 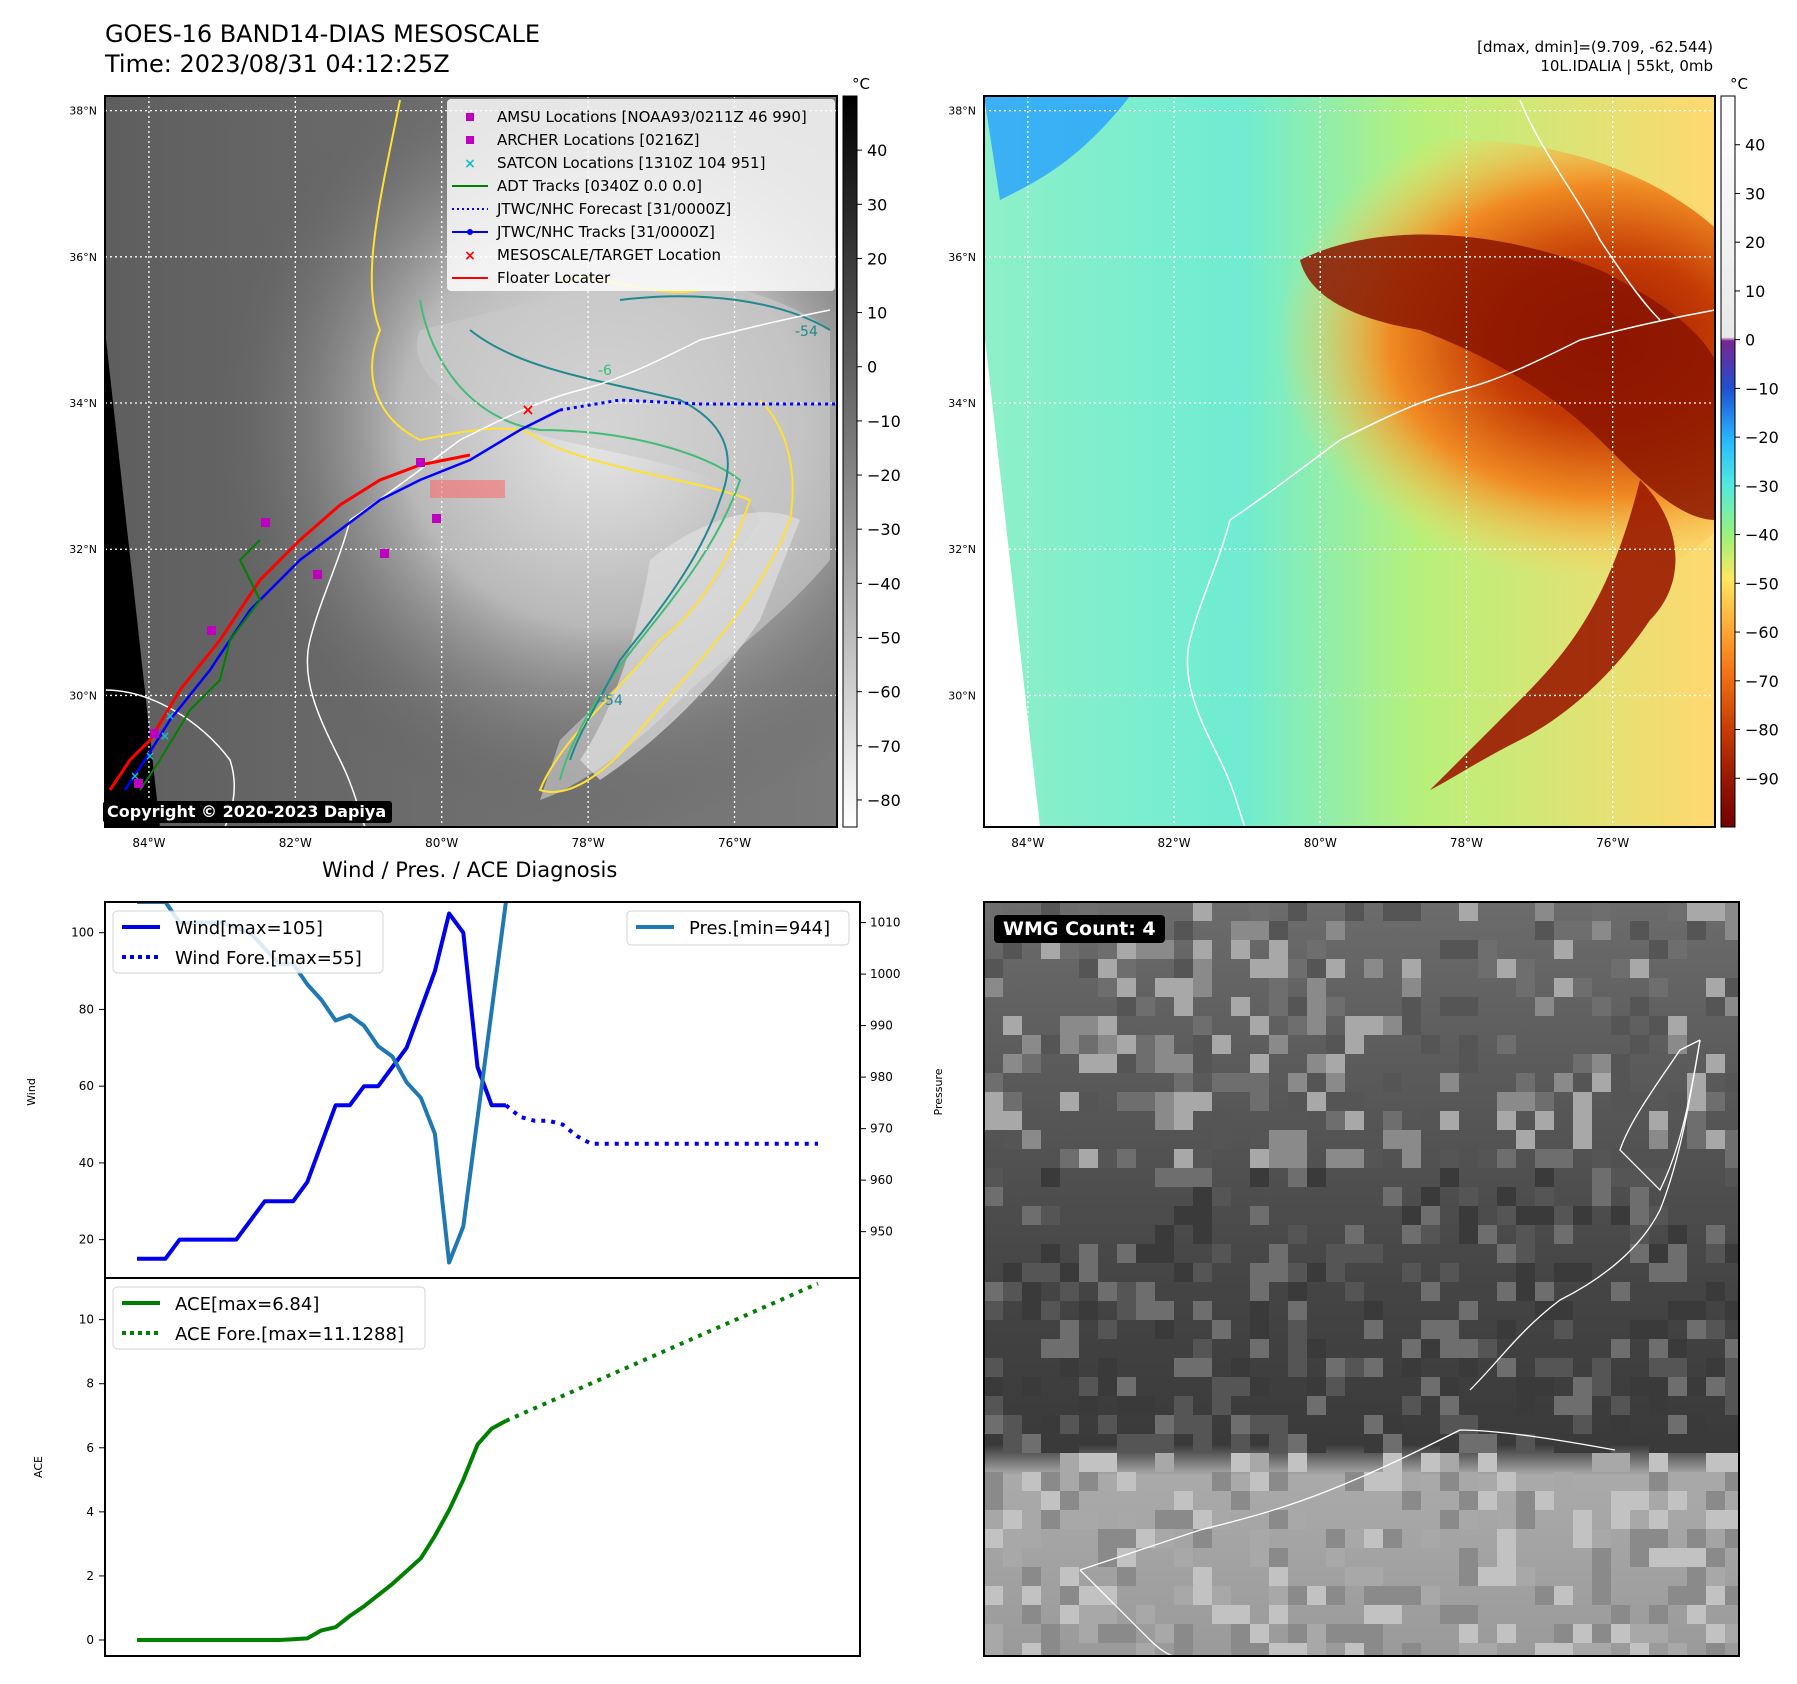 I want to click on ir-lon-tick-label: 82°W, so click(x=295, y=843).